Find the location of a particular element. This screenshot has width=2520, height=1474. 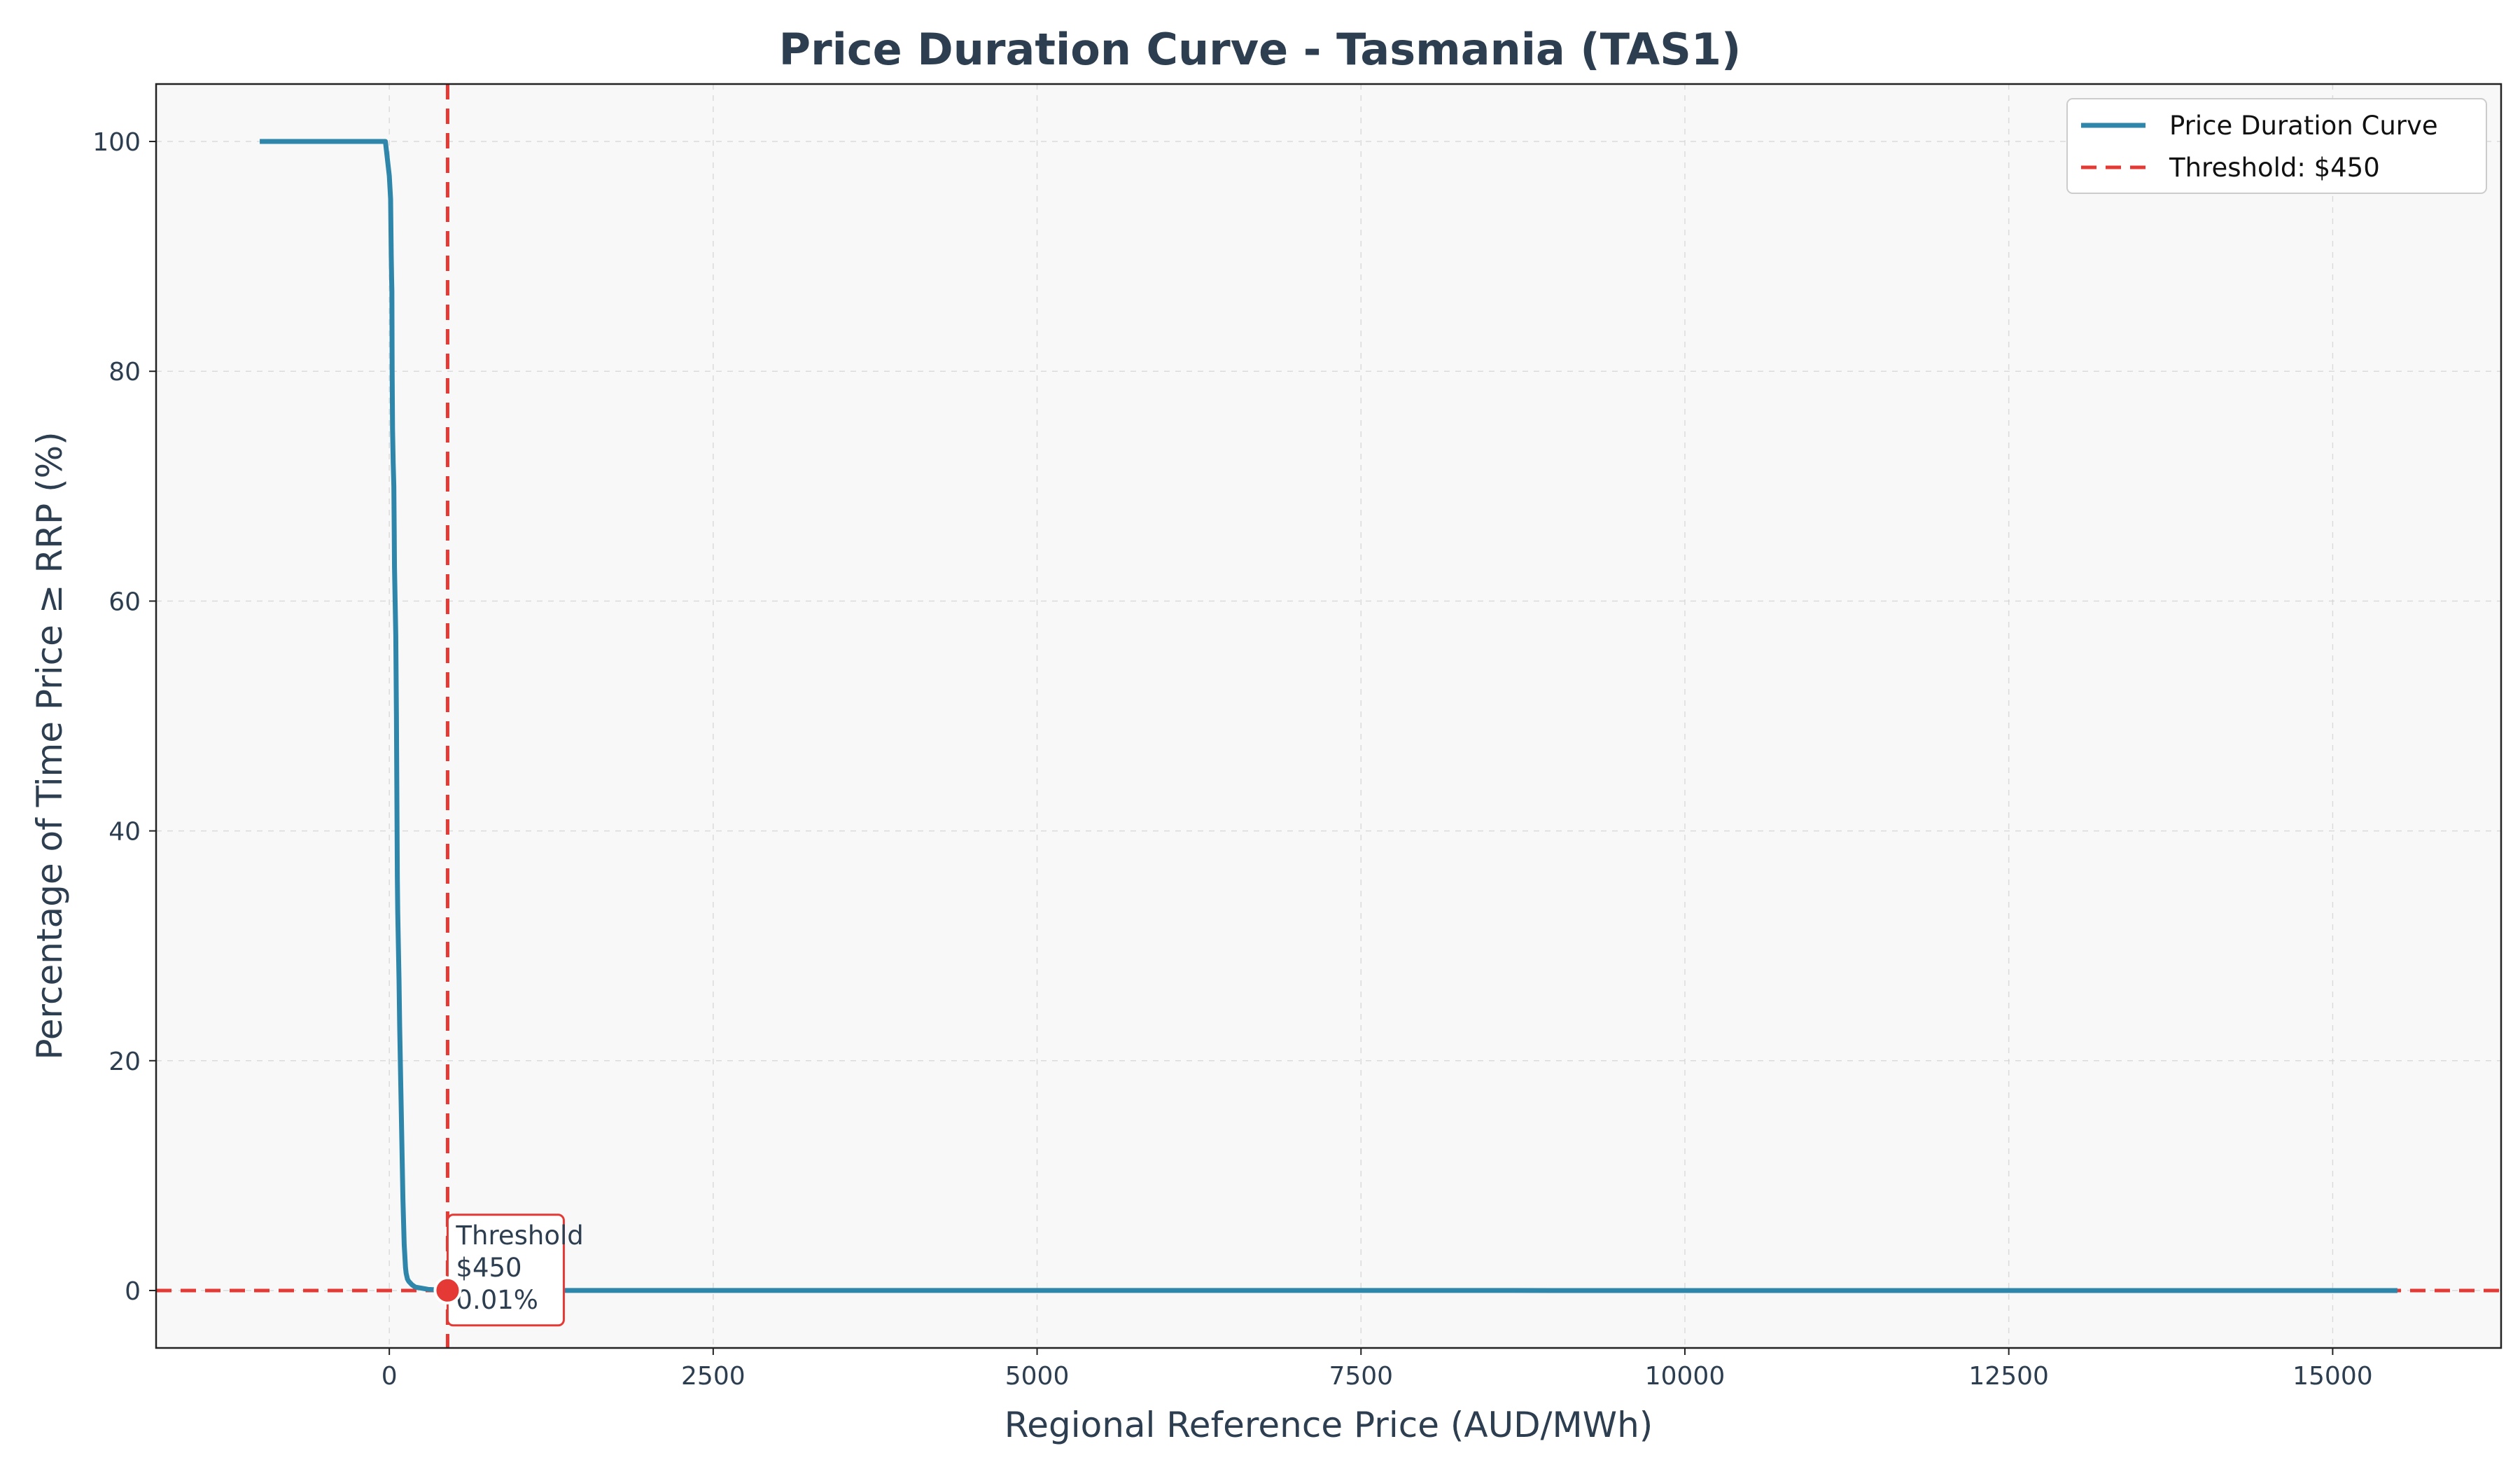

y-tick-label: 60 is located at coordinates (124, 601).